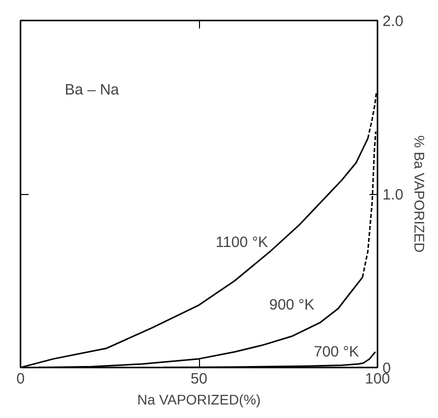 The height and width of the screenshot is (418, 438). I want to click on x-tick-label: 0, so click(20, 379).